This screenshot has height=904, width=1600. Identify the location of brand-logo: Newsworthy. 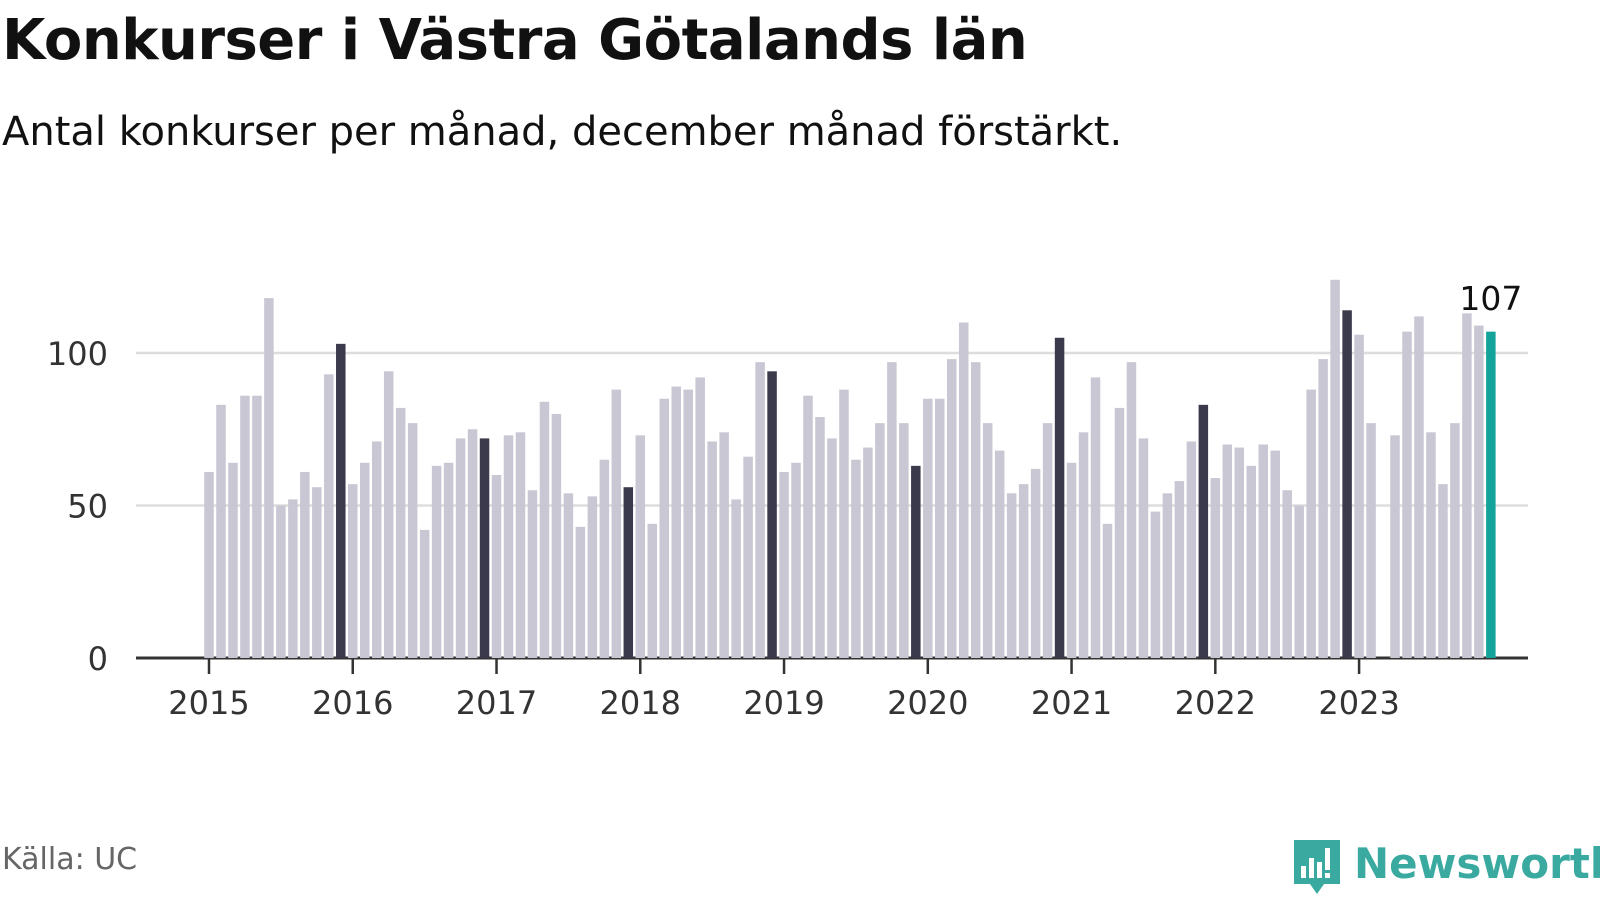
(1446, 871).